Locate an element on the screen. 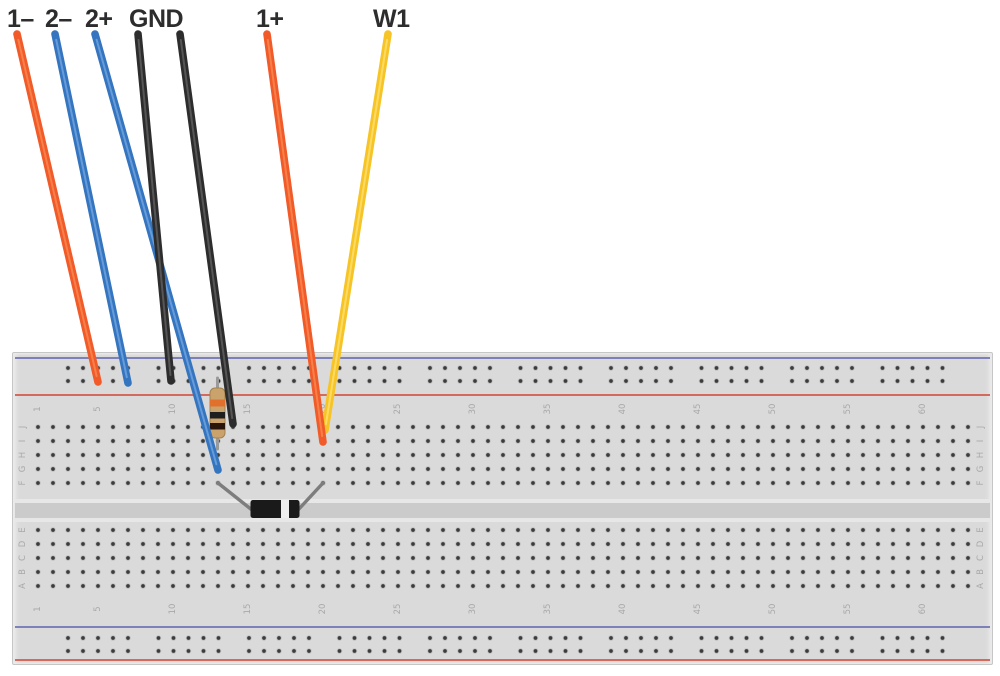 Image resolution: width=1000 pixels, height=676 pixels. wire-1+ is located at coordinates (295, 238).